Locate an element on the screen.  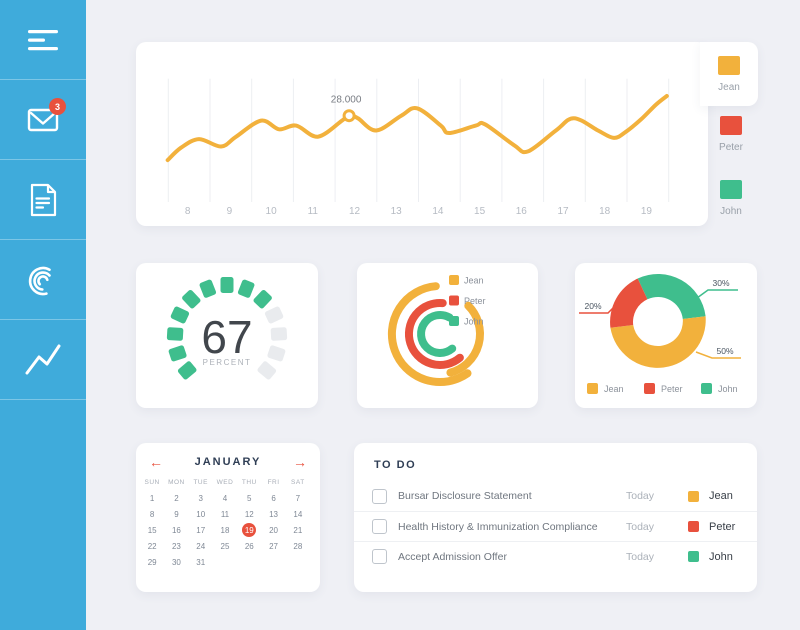
x-tick-label: 12 is located at coordinates (355, 211).